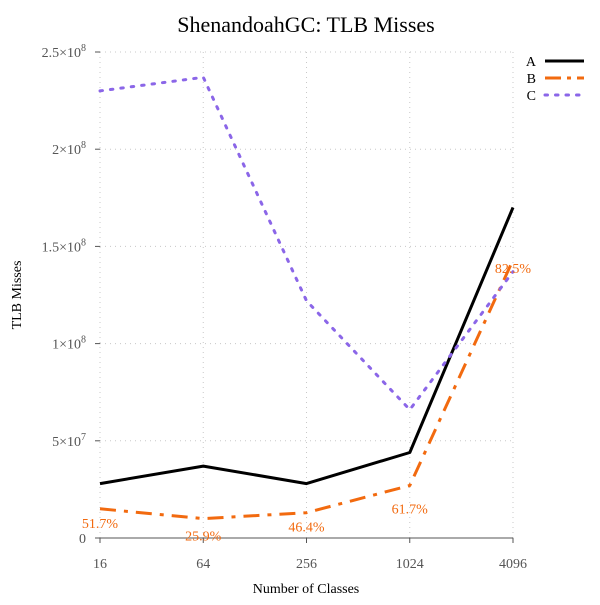  Describe the element at coordinates (306, 528) in the screenshot. I see `data-label: 46.4%` at that location.